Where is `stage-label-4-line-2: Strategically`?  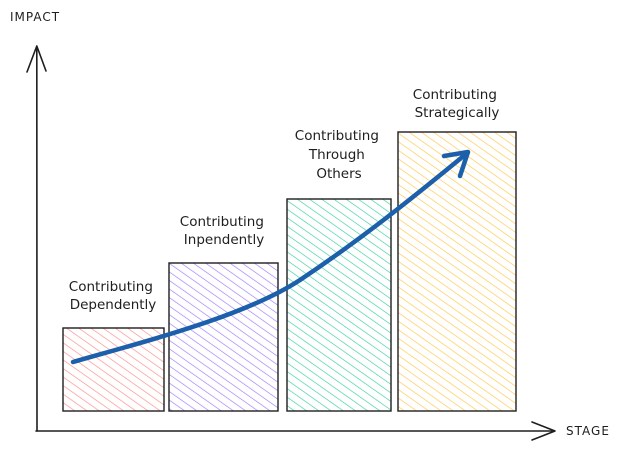 stage-label-4-line-2: Strategically is located at coordinates (457, 113).